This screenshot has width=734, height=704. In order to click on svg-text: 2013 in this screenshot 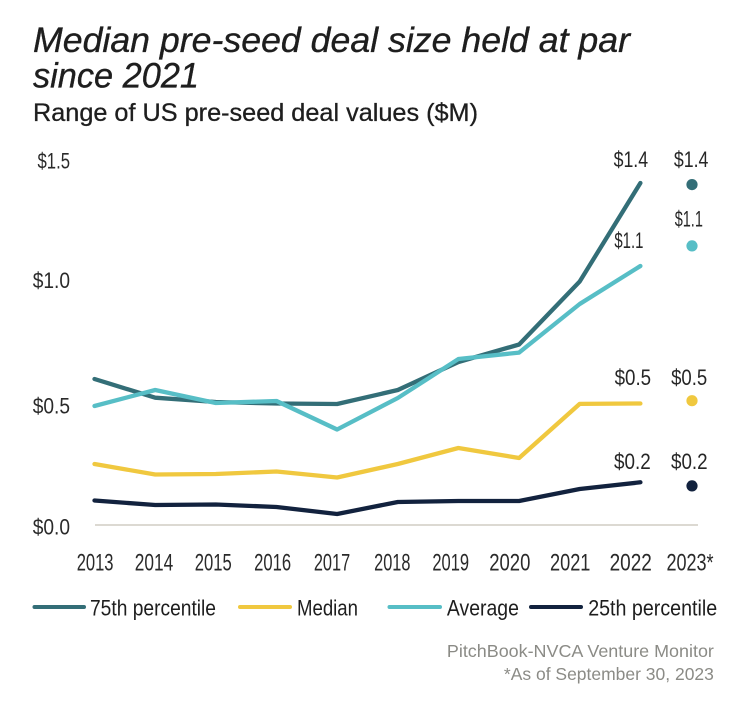, I will do `click(95, 563)`.